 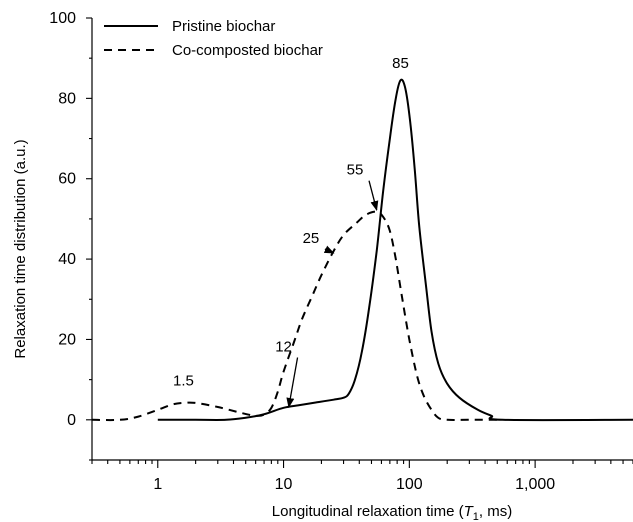 I want to click on x-axis-title-var: T, so click(x=469, y=511).